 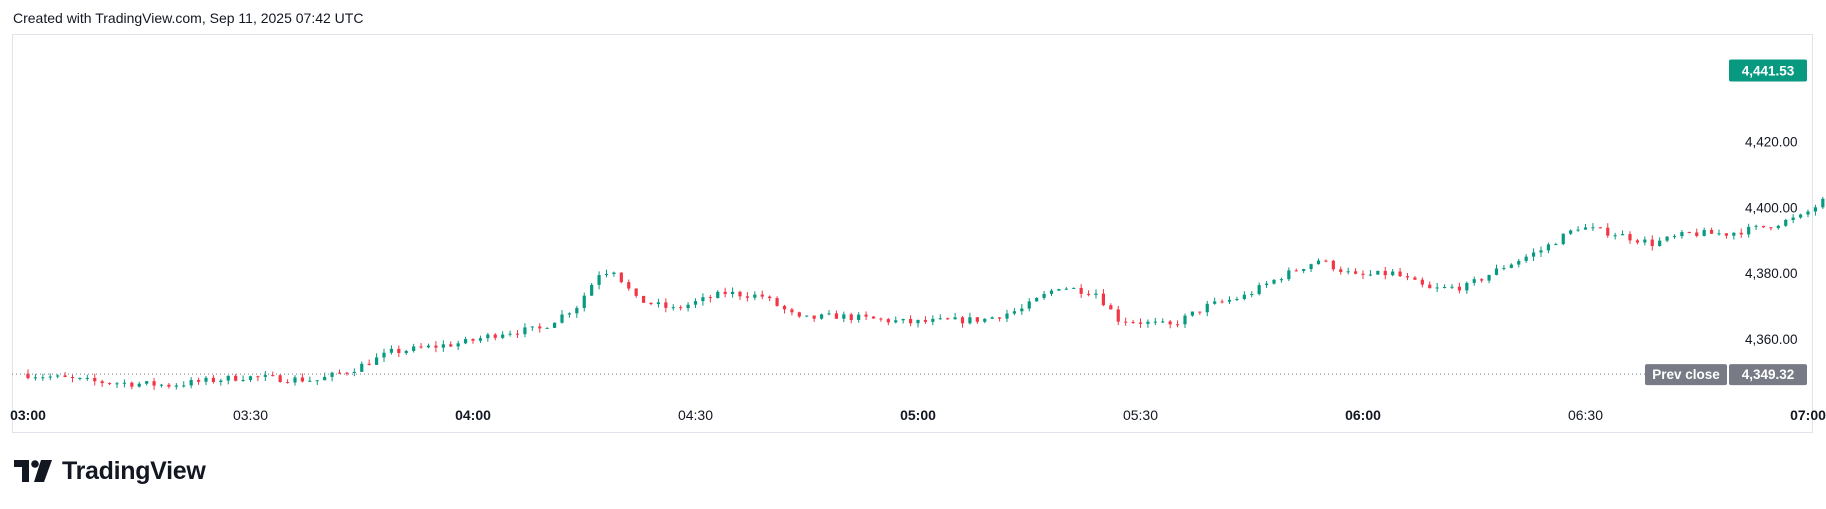 What do you see at coordinates (28, 415) in the screenshot?
I see `time-tick-label: 03:00` at bounding box center [28, 415].